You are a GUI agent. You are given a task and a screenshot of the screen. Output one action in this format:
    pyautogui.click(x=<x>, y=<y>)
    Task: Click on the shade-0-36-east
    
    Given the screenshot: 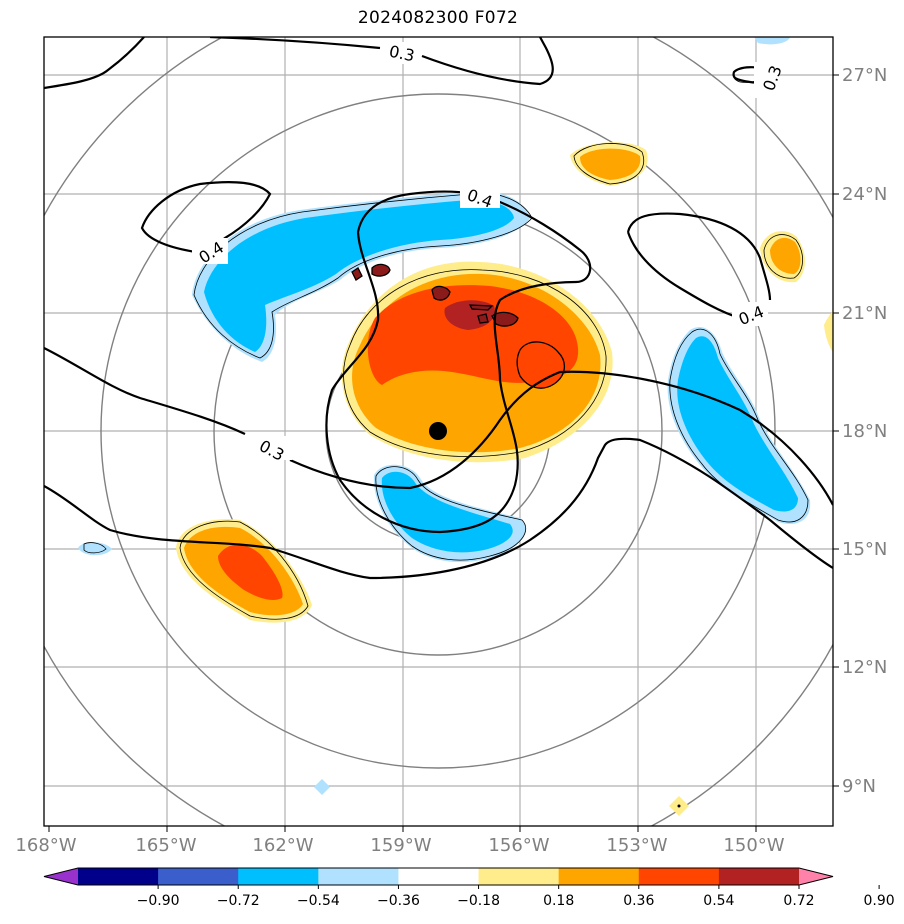 What is the action you would take?
    pyautogui.click(x=785, y=255)
    